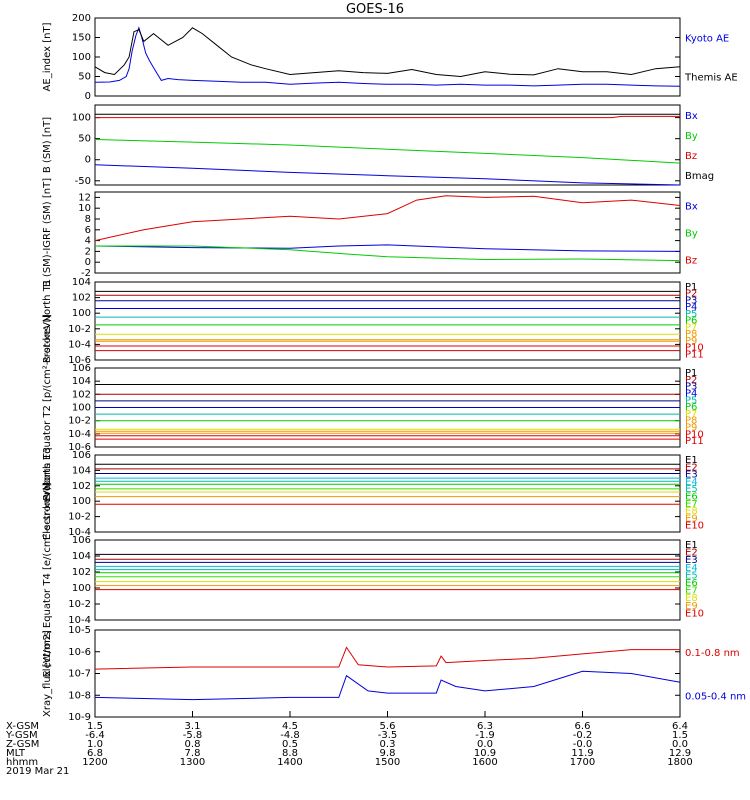 This screenshot has width=750, height=800. I want to click on row-value: 4.5, so click(290, 726).